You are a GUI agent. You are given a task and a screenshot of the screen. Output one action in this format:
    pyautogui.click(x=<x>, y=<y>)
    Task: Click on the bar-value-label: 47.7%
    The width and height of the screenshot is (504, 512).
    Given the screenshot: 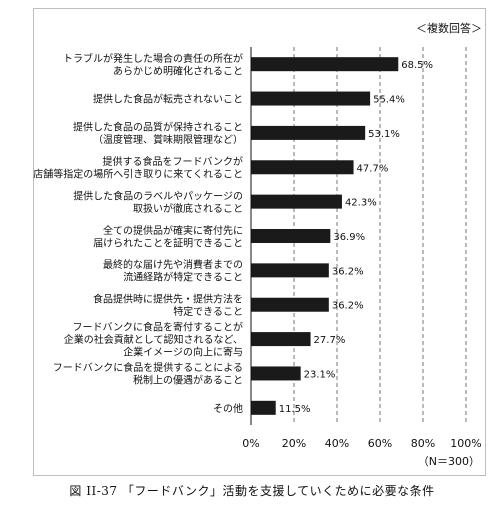 What is the action you would take?
    pyautogui.click(x=373, y=168)
    